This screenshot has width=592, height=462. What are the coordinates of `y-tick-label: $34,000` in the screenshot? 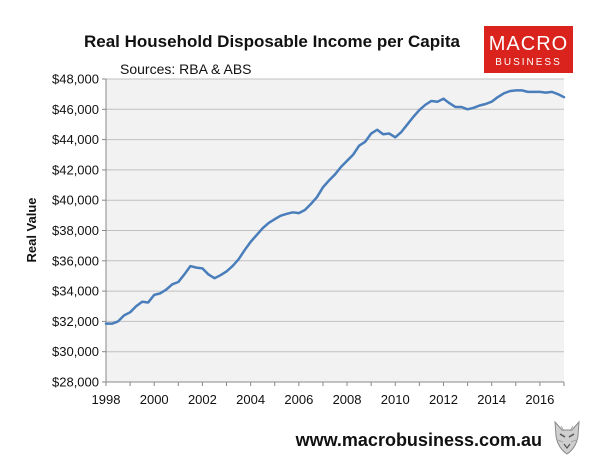 It's located at (75, 291).